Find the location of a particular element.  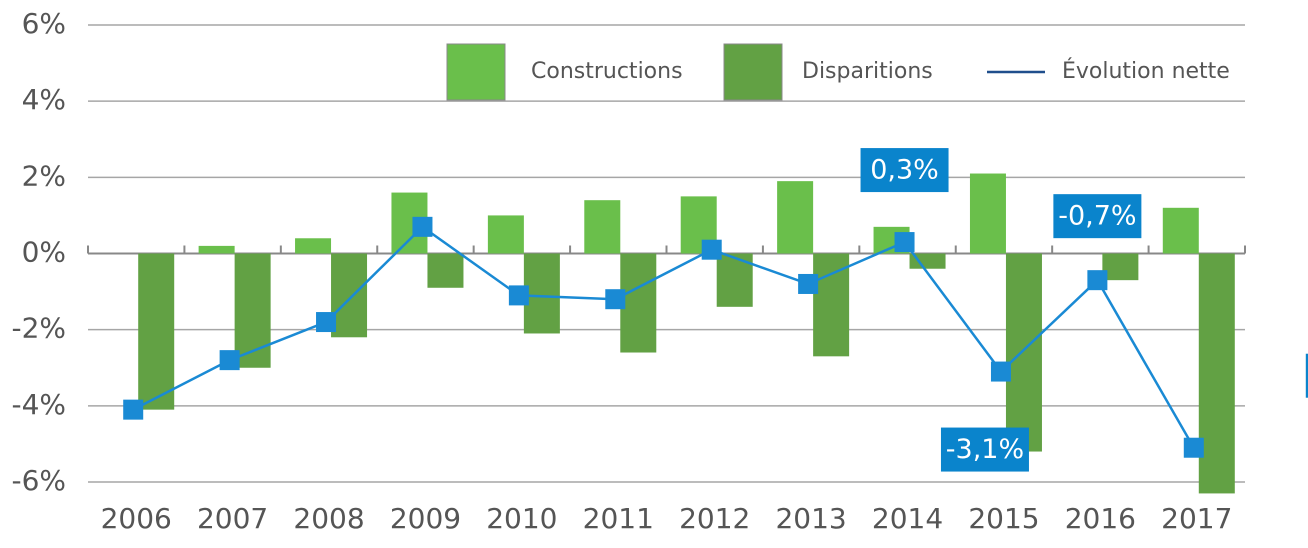

y-tick-label: 0% is located at coordinates (44, 252).